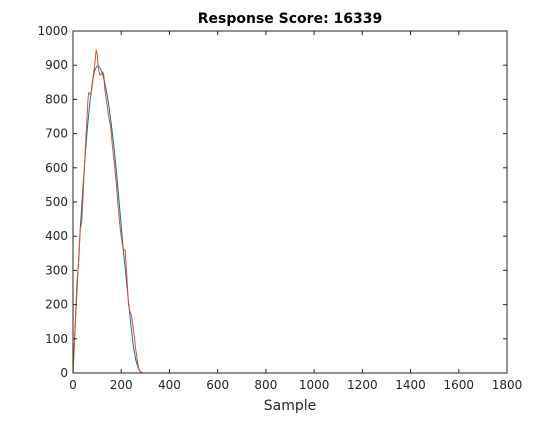 This screenshot has height=425, width=560. Describe the element at coordinates (507, 385) in the screenshot. I see `x-tick-label: 1800` at that location.